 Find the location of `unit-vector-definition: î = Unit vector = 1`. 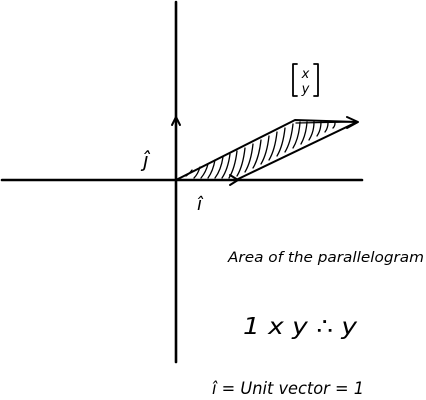

unit-vector-definition: î = Unit vector = 1 is located at coordinates (288, 389).